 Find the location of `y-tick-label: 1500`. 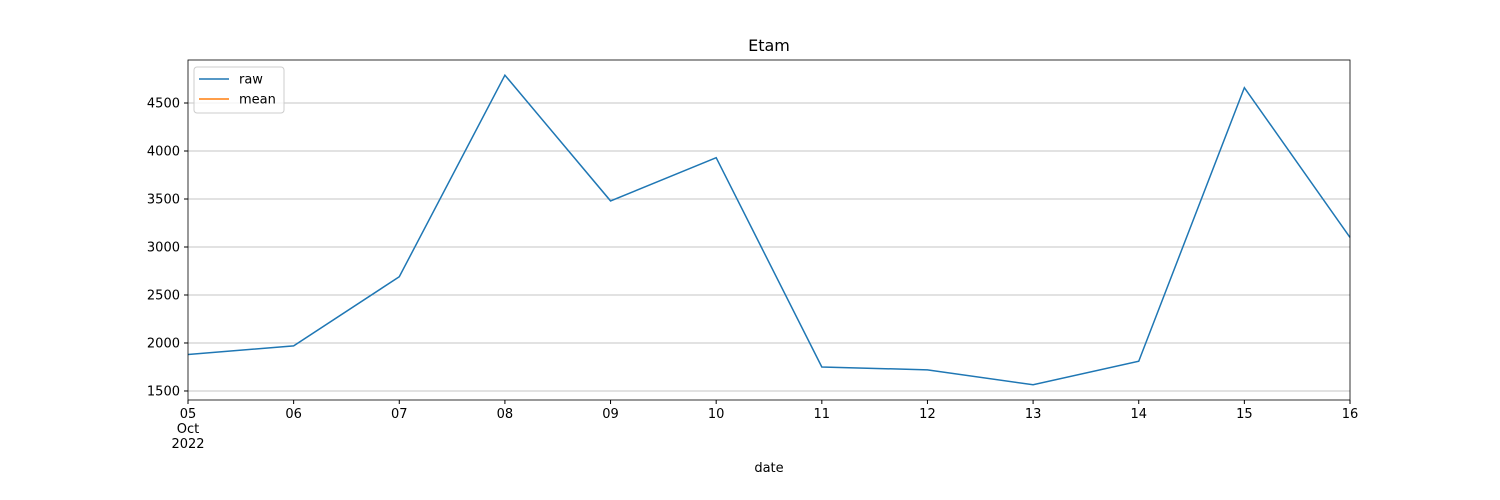

y-tick-label: 1500 is located at coordinates (163, 391).